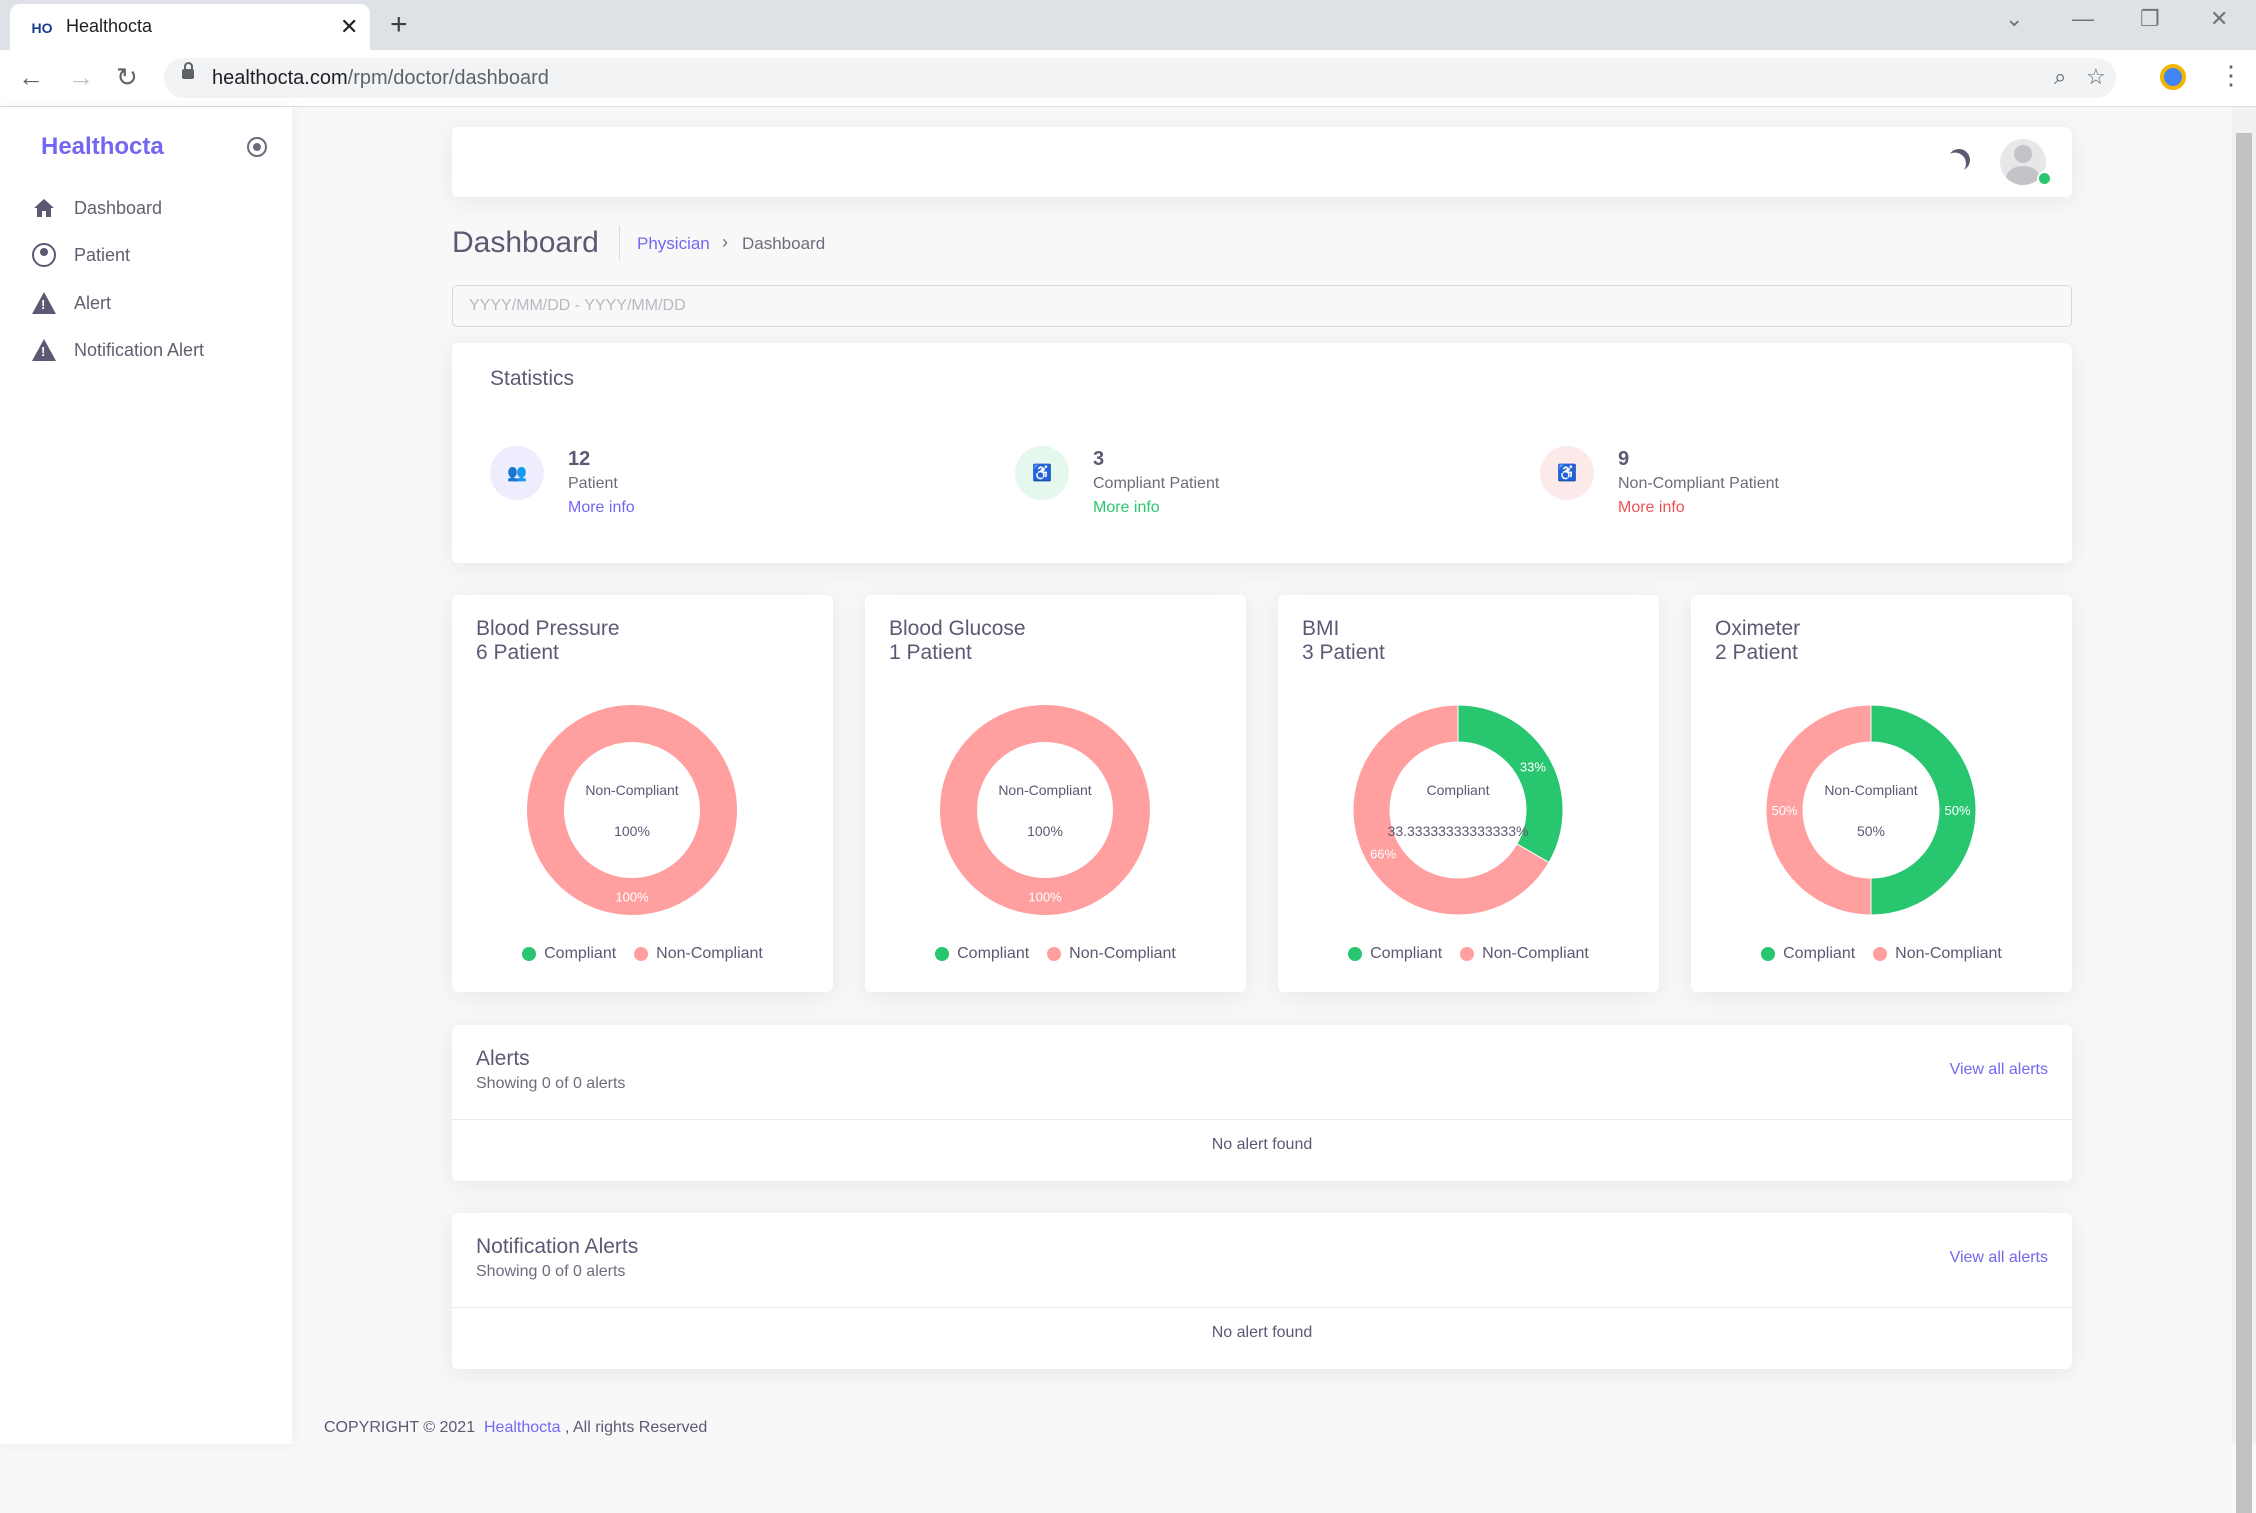 Image resolution: width=2256 pixels, height=1513 pixels. I want to click on stat-value: 12, so click(579, 459).